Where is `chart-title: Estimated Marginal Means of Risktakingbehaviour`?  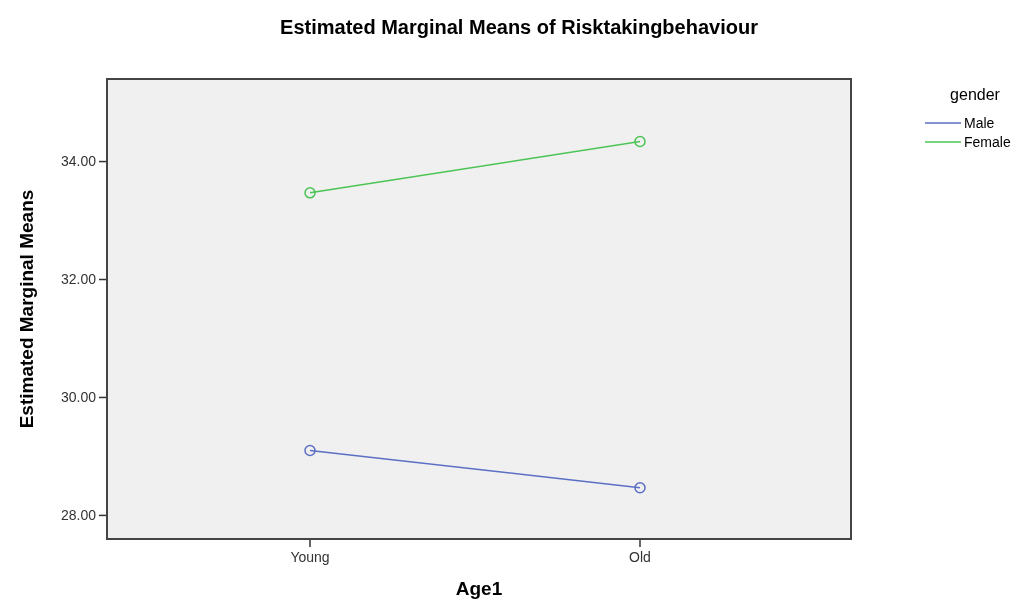 chart-title: Estimated Marginal Means of Risktakingbehaviour is located at coordinates (519, 27).